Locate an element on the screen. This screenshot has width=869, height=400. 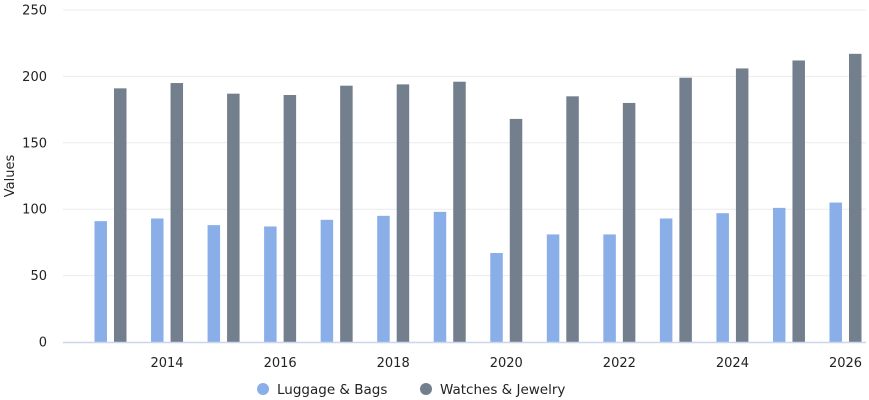
y-tick-label: 200 is located at coordinates (34, 77).